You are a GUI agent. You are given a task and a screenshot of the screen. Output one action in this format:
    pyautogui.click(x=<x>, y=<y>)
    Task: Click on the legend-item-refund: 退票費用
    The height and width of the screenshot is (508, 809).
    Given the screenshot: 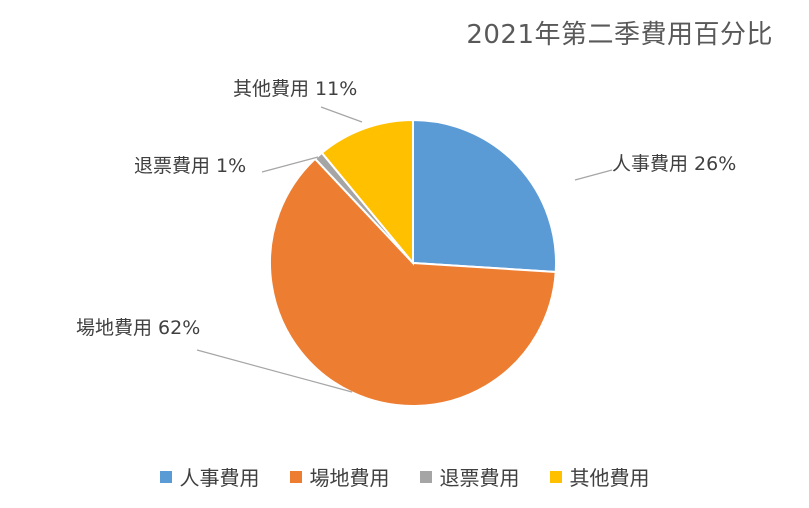 What is the action you would take?
    pyautogui.click(x=469, y=476)
    